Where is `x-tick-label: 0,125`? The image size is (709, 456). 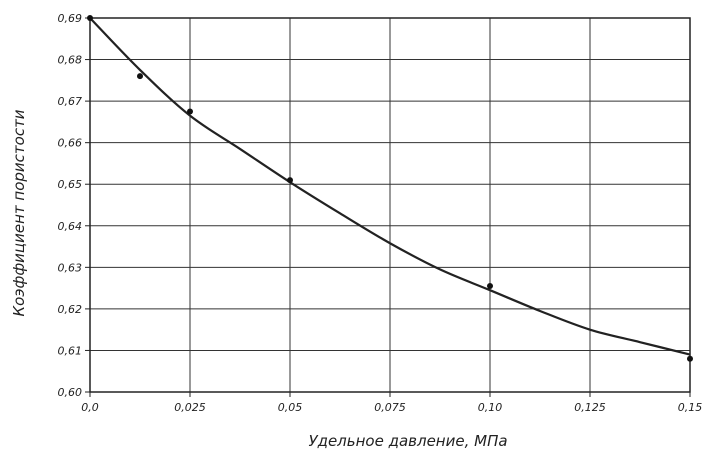 x-tick-label: 0,125 is located at coordinates (590, 407).